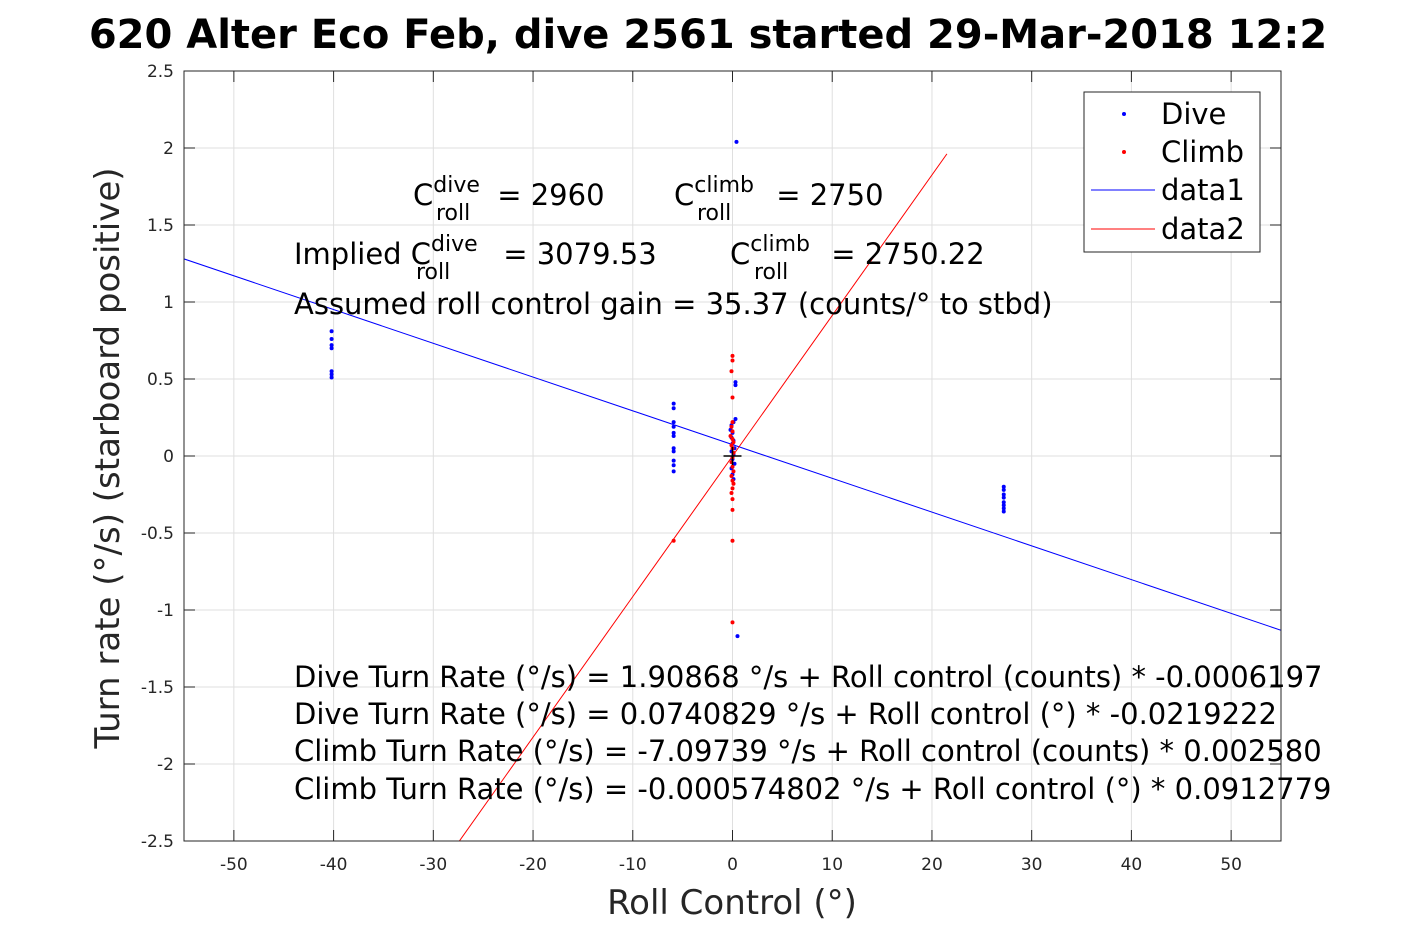  I want to click on legend-label-climb: Climb, so click(1202, 152).